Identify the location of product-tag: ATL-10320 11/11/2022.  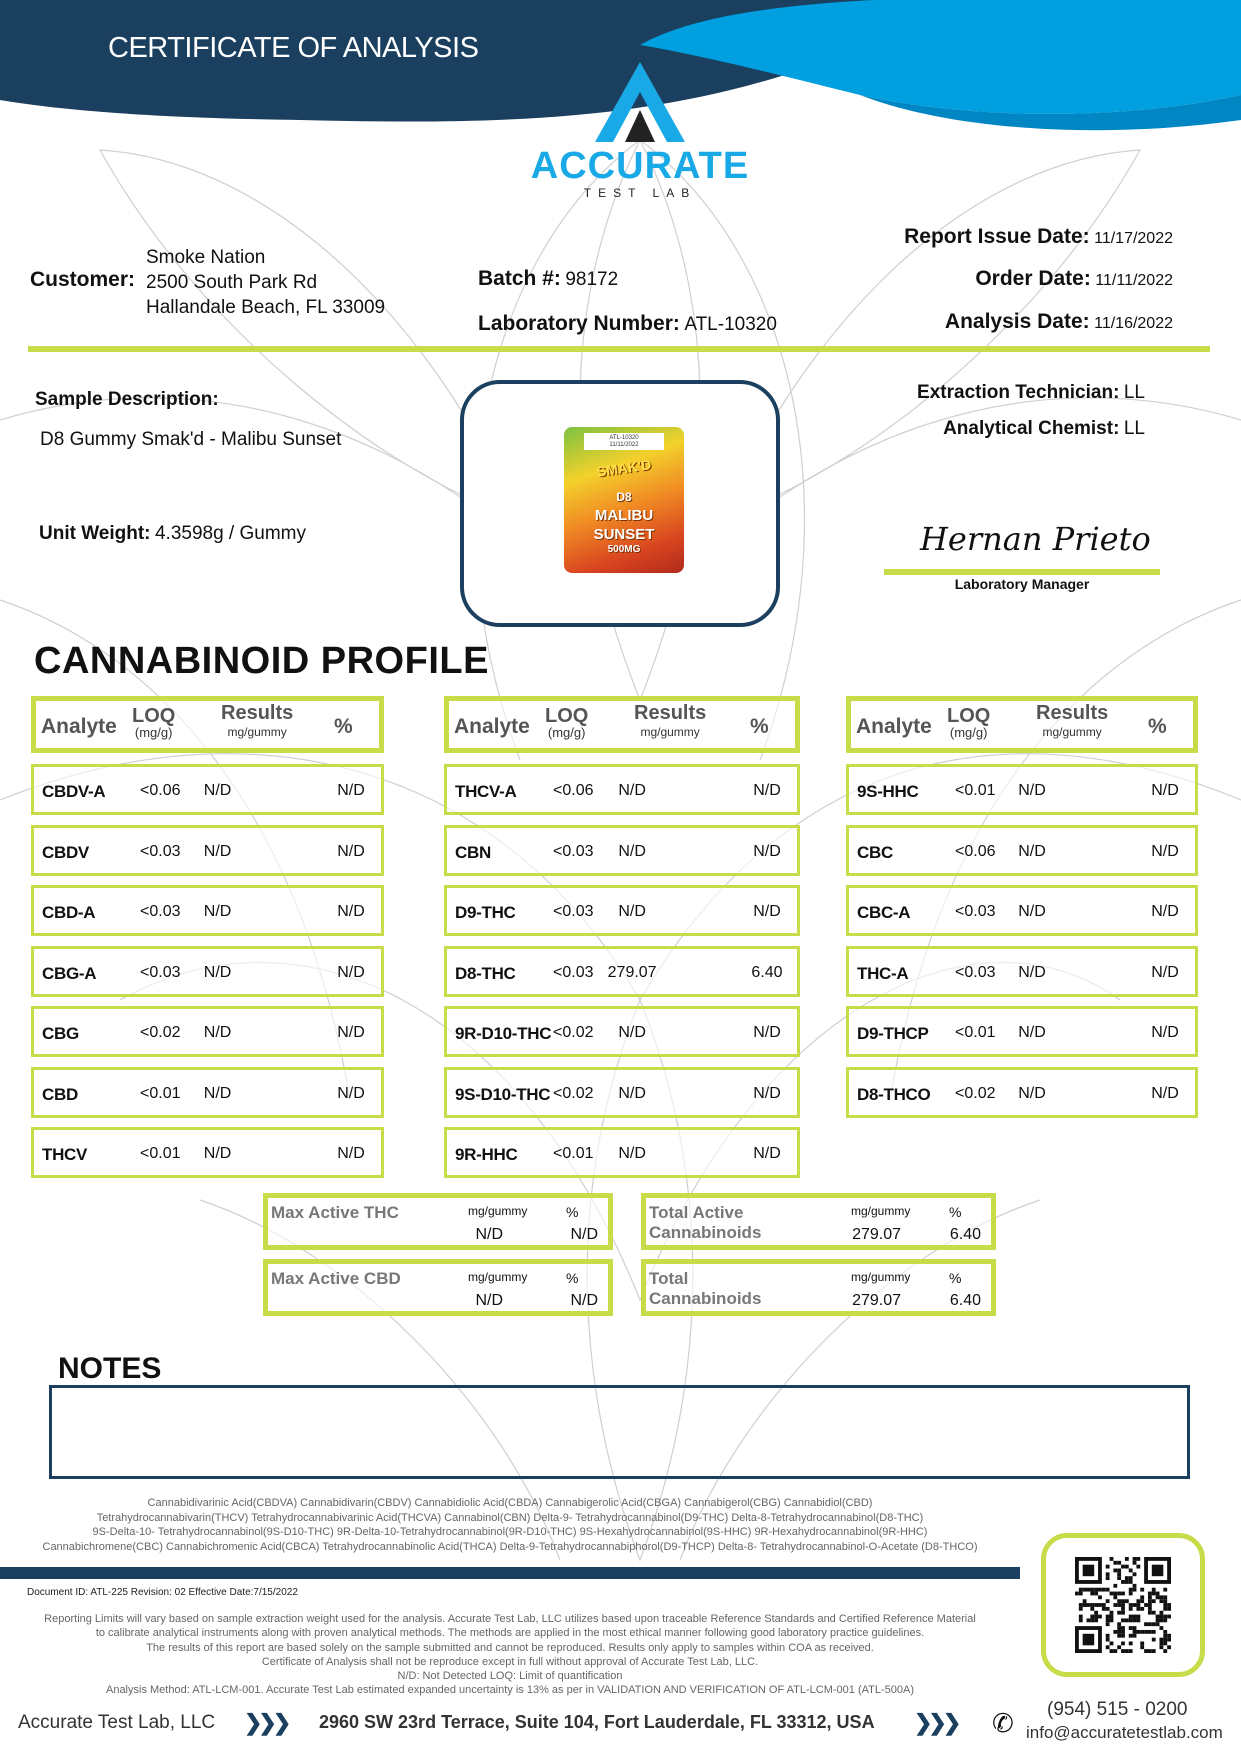
(624, 442).